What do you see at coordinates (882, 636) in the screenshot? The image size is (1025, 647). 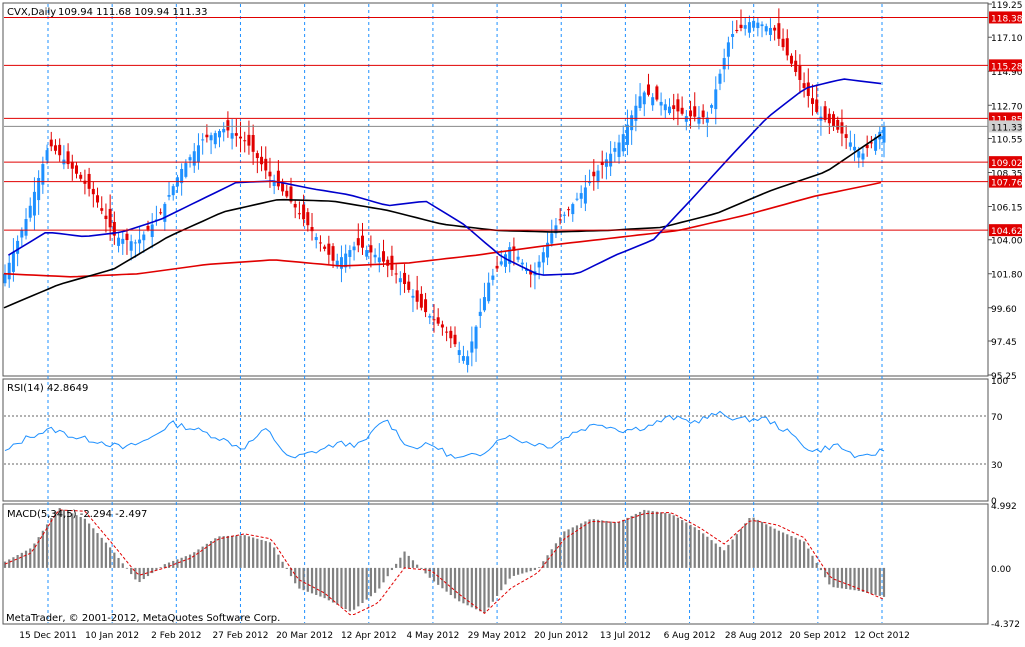 I see `x-tick-label: 12 Oct 2012` at bounding box center [882, 636].